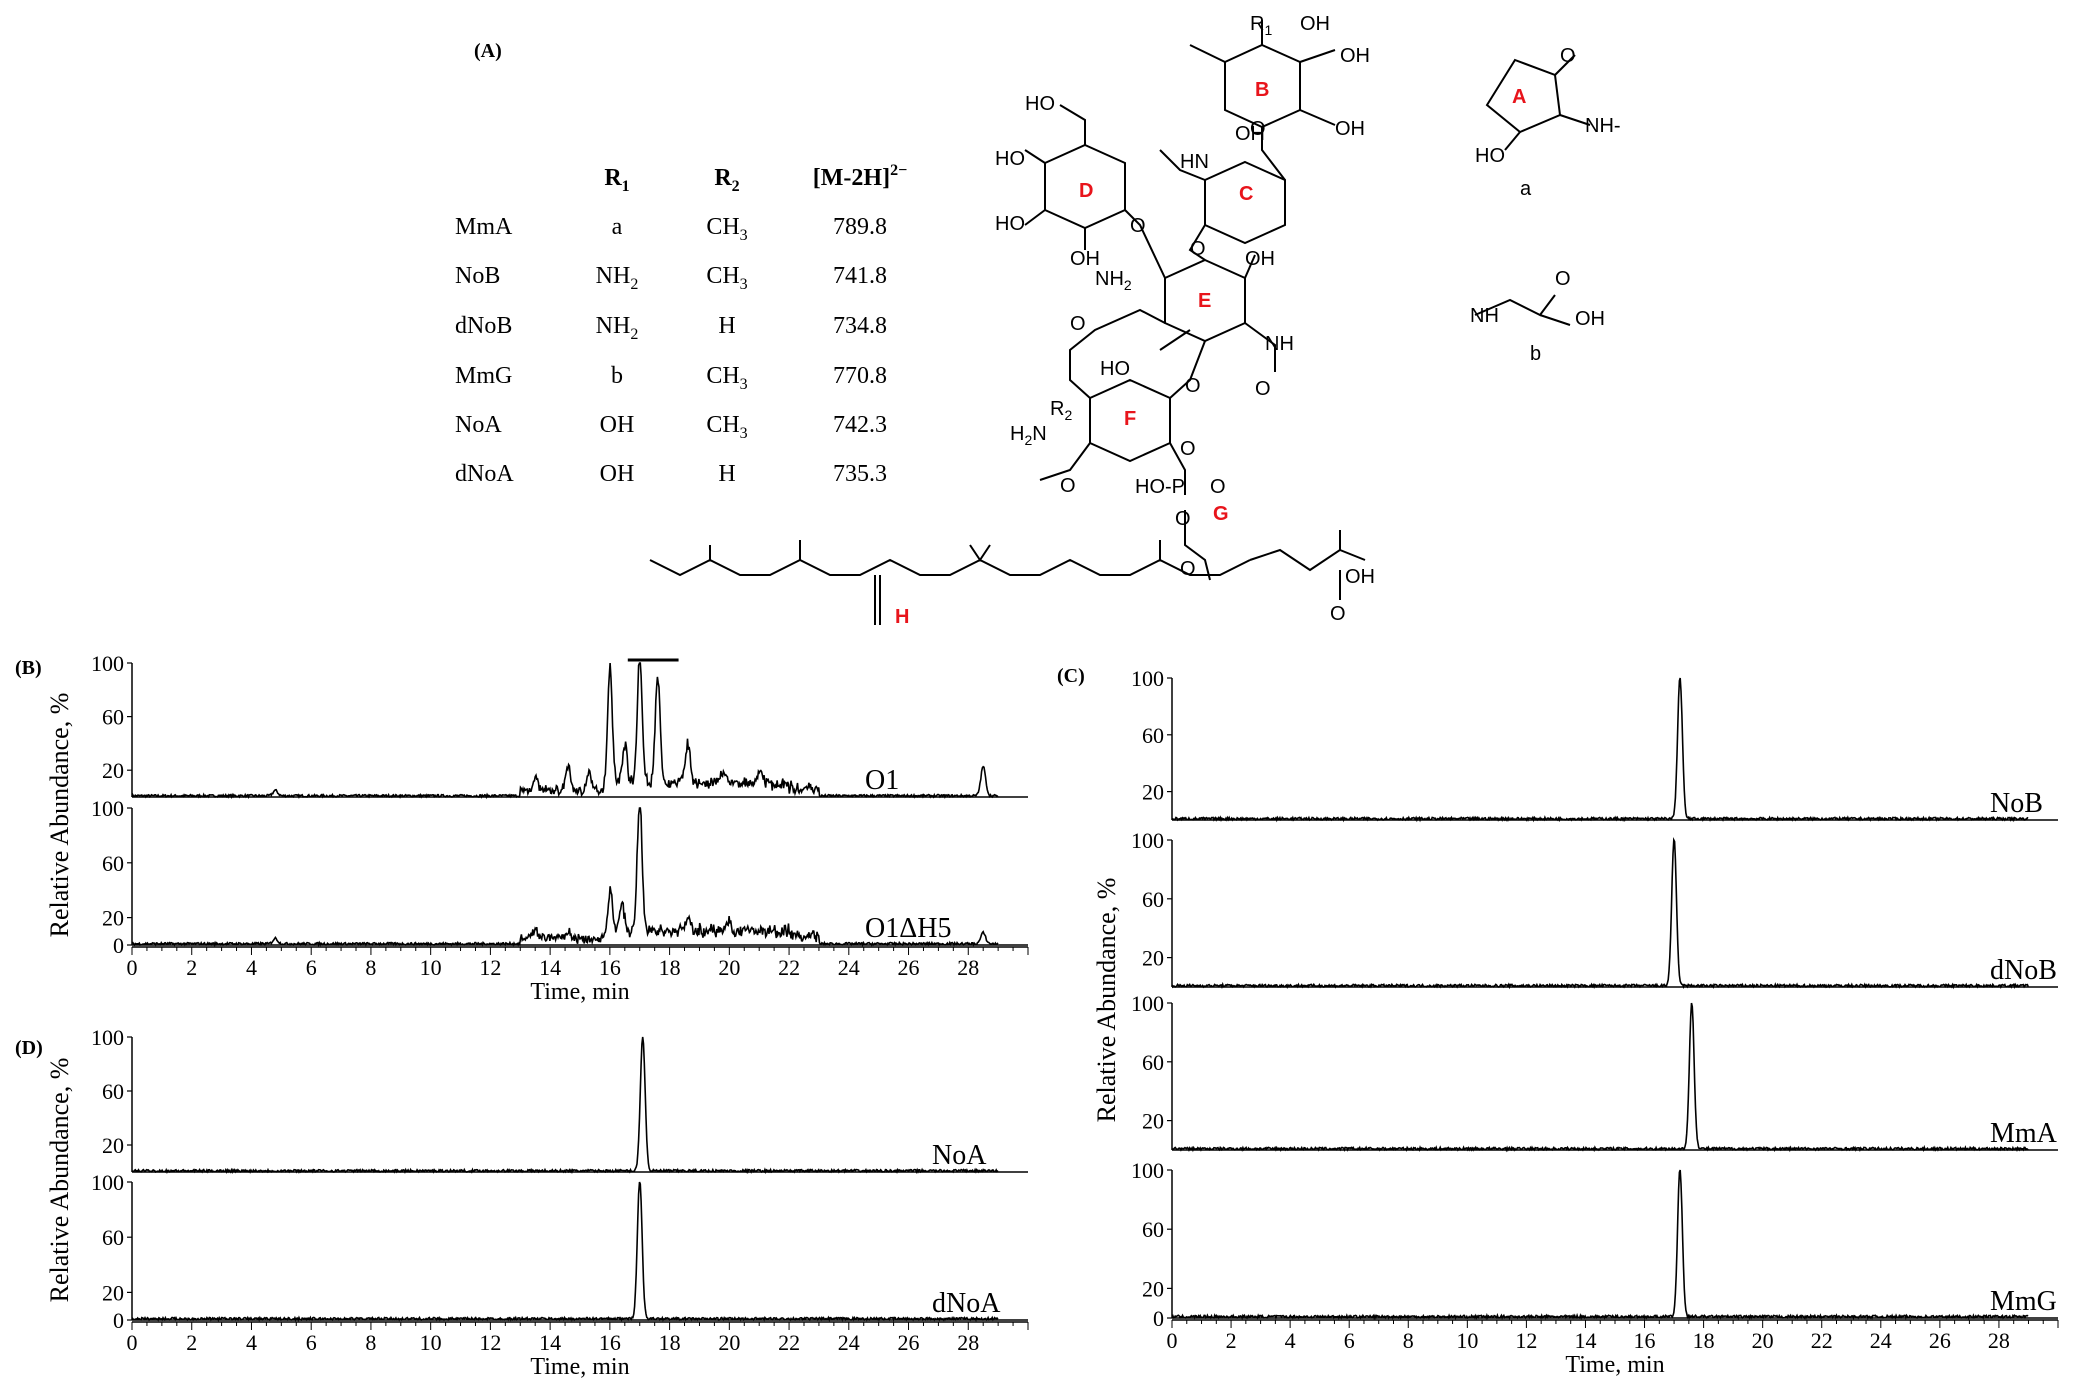 The width and height of the screenshot is (2094, 1393). What do you see at coordinates (671, 278) in the screenshot?
I see `table-row: NoB NH2 CH3 741.8` at bounding box center [671, 278].